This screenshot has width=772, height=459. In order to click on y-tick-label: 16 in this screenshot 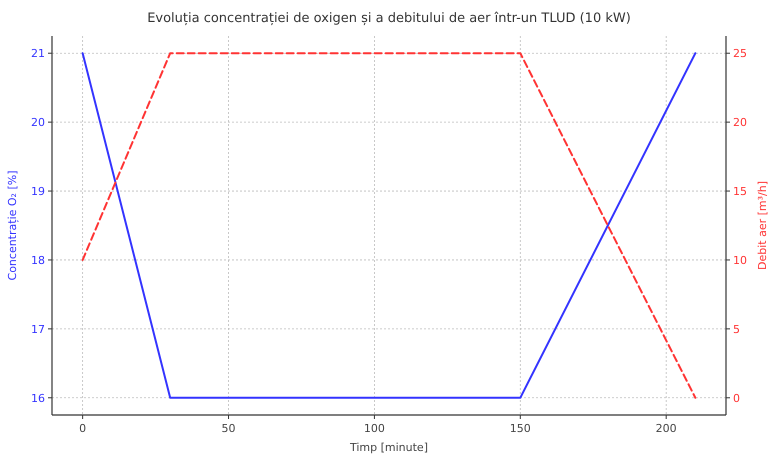, I will do `click(38, 398)`.